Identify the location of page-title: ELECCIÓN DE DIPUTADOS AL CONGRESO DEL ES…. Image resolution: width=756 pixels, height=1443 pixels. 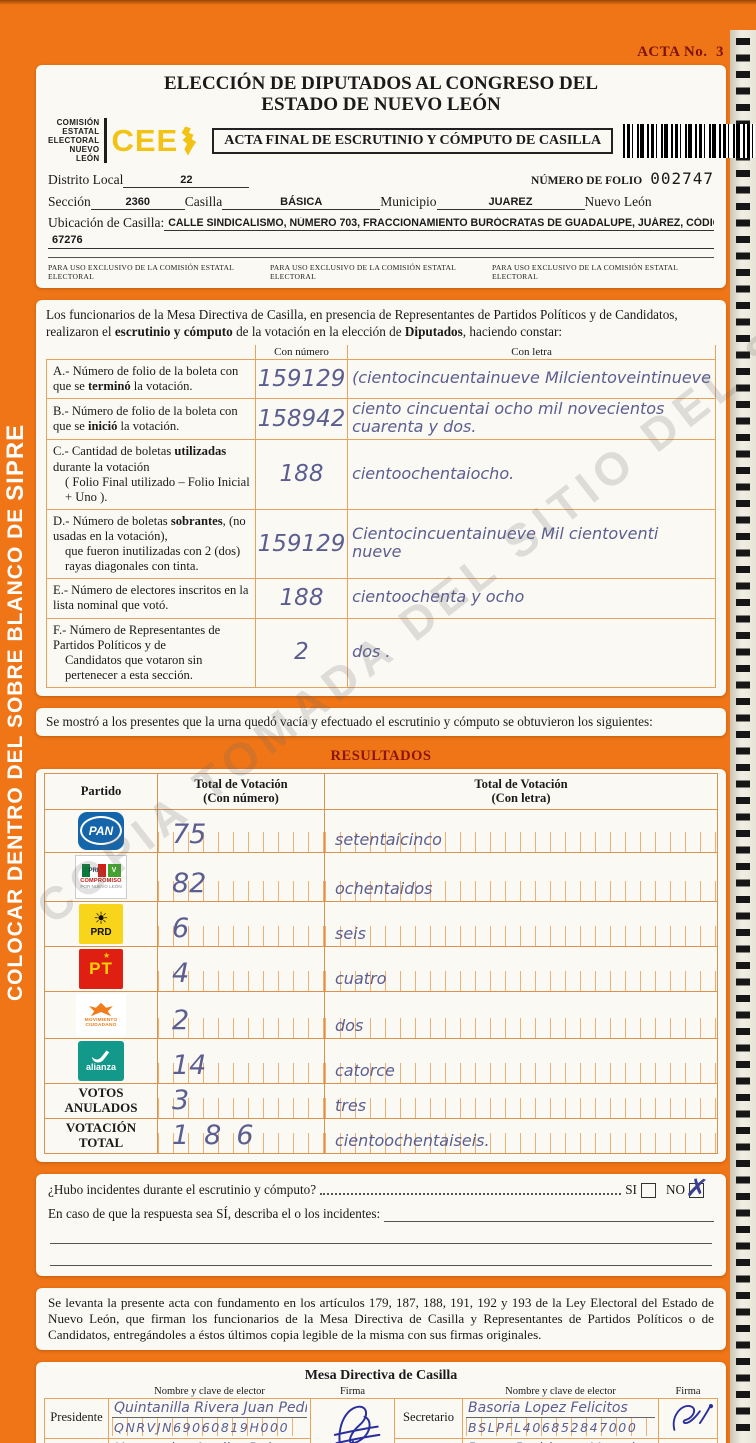
(381, 94).